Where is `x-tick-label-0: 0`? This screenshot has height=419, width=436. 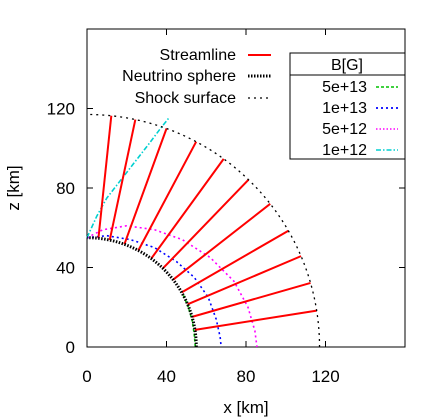
x-tick-label-0: 0 is located at coordinates (86, 376).